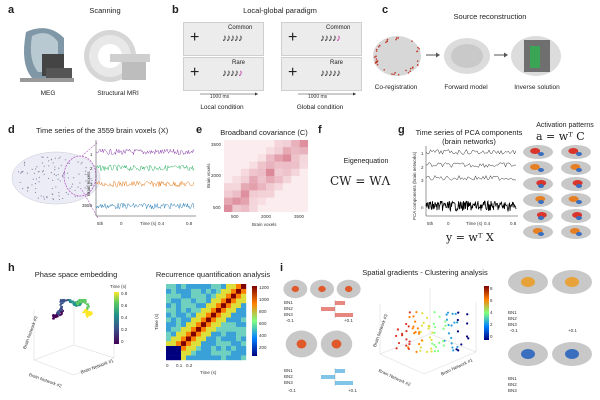 The image size is (600, 400). Describe the element at coordinates (360, 181) in the screenshot. I see `eigenequation: CW = WΛ` at that location.